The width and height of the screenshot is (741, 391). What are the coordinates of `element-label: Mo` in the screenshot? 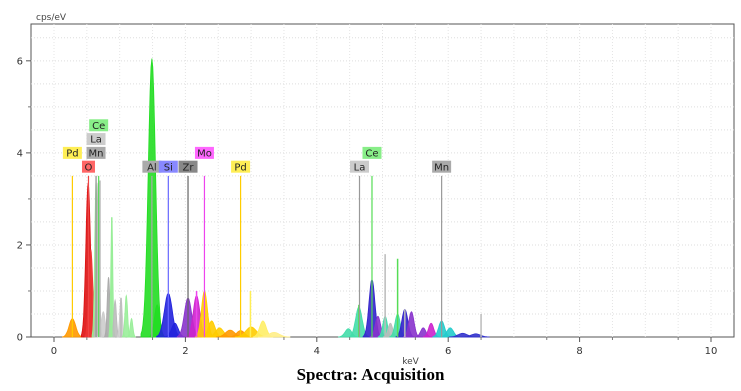 It's located at (204, 153).